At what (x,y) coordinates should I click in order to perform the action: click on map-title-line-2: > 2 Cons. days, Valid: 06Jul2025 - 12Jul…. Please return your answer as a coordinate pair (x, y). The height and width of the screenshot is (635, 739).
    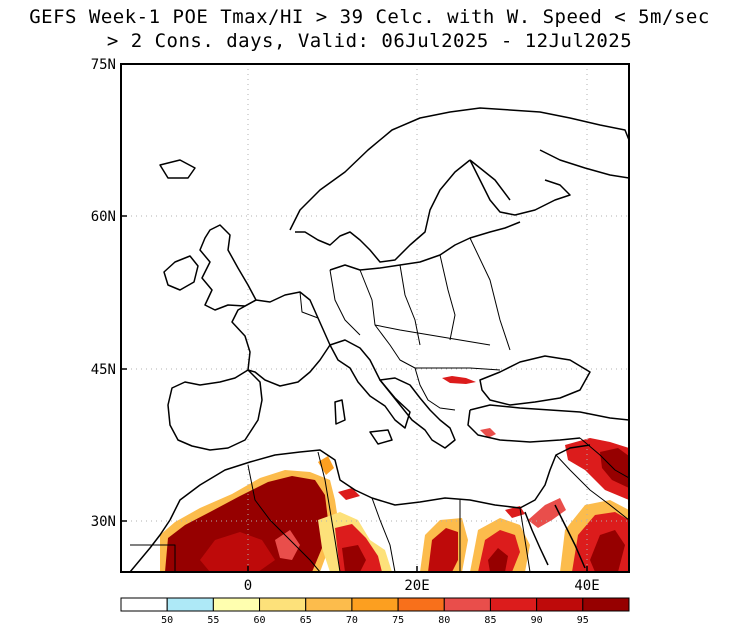
    Looking at the image, I should click on (369, 41).